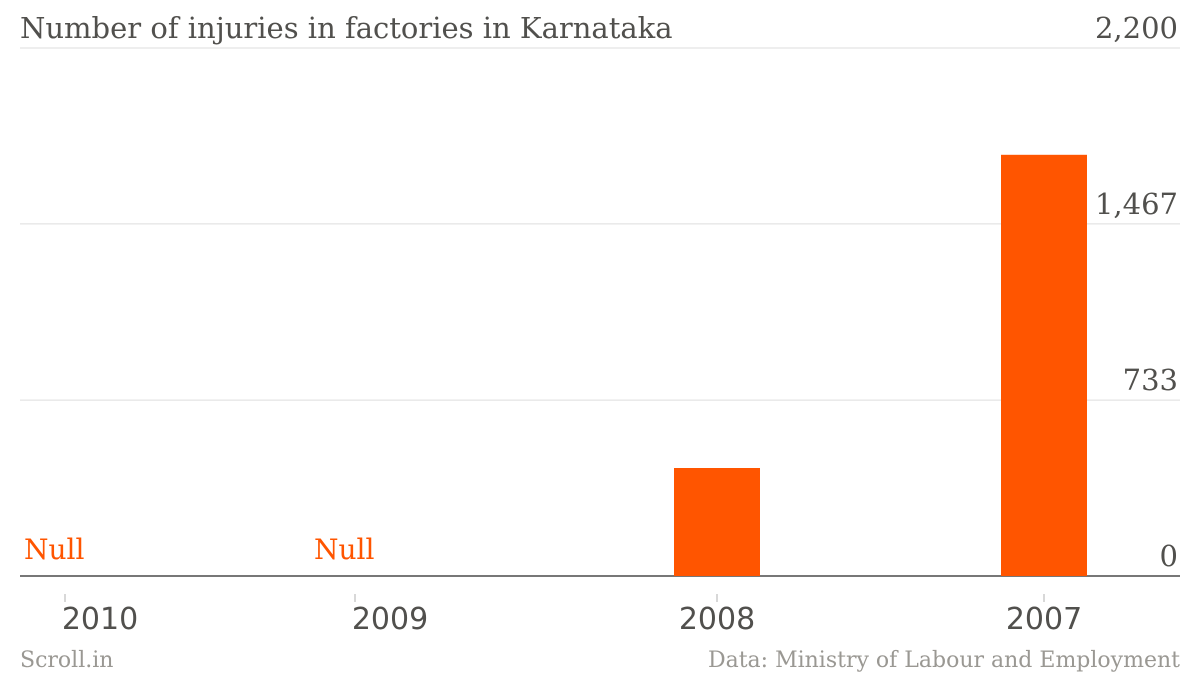 Image resolution: width=1200 pixels, height=676 pixels. Describe the element at coordinates (717, 522) in the screenshot. I see `bar-2008` at that location.